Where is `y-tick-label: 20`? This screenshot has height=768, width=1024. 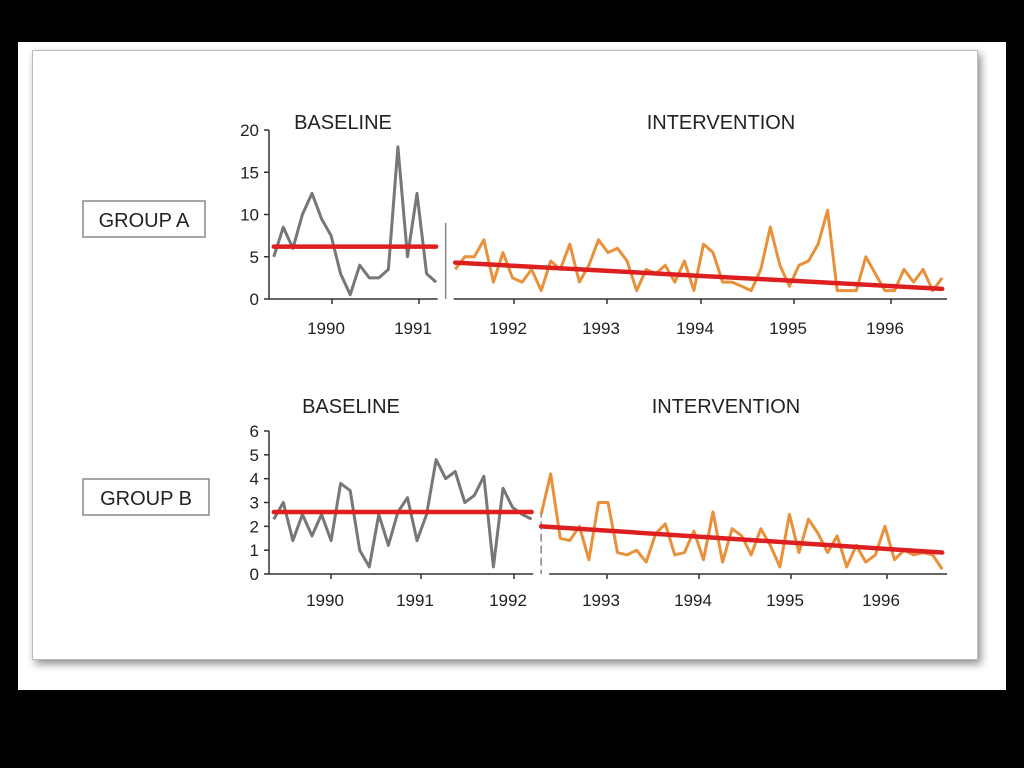 y-tick-label: 20 is located at coordinates (249, 130).